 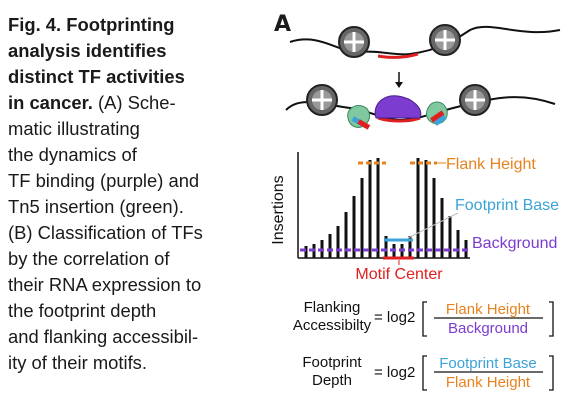 What do you see at coordinates (488, 382) in the screenshot?
I see `footprint-denominator: Flank Height` at bounding box center [488, 382].